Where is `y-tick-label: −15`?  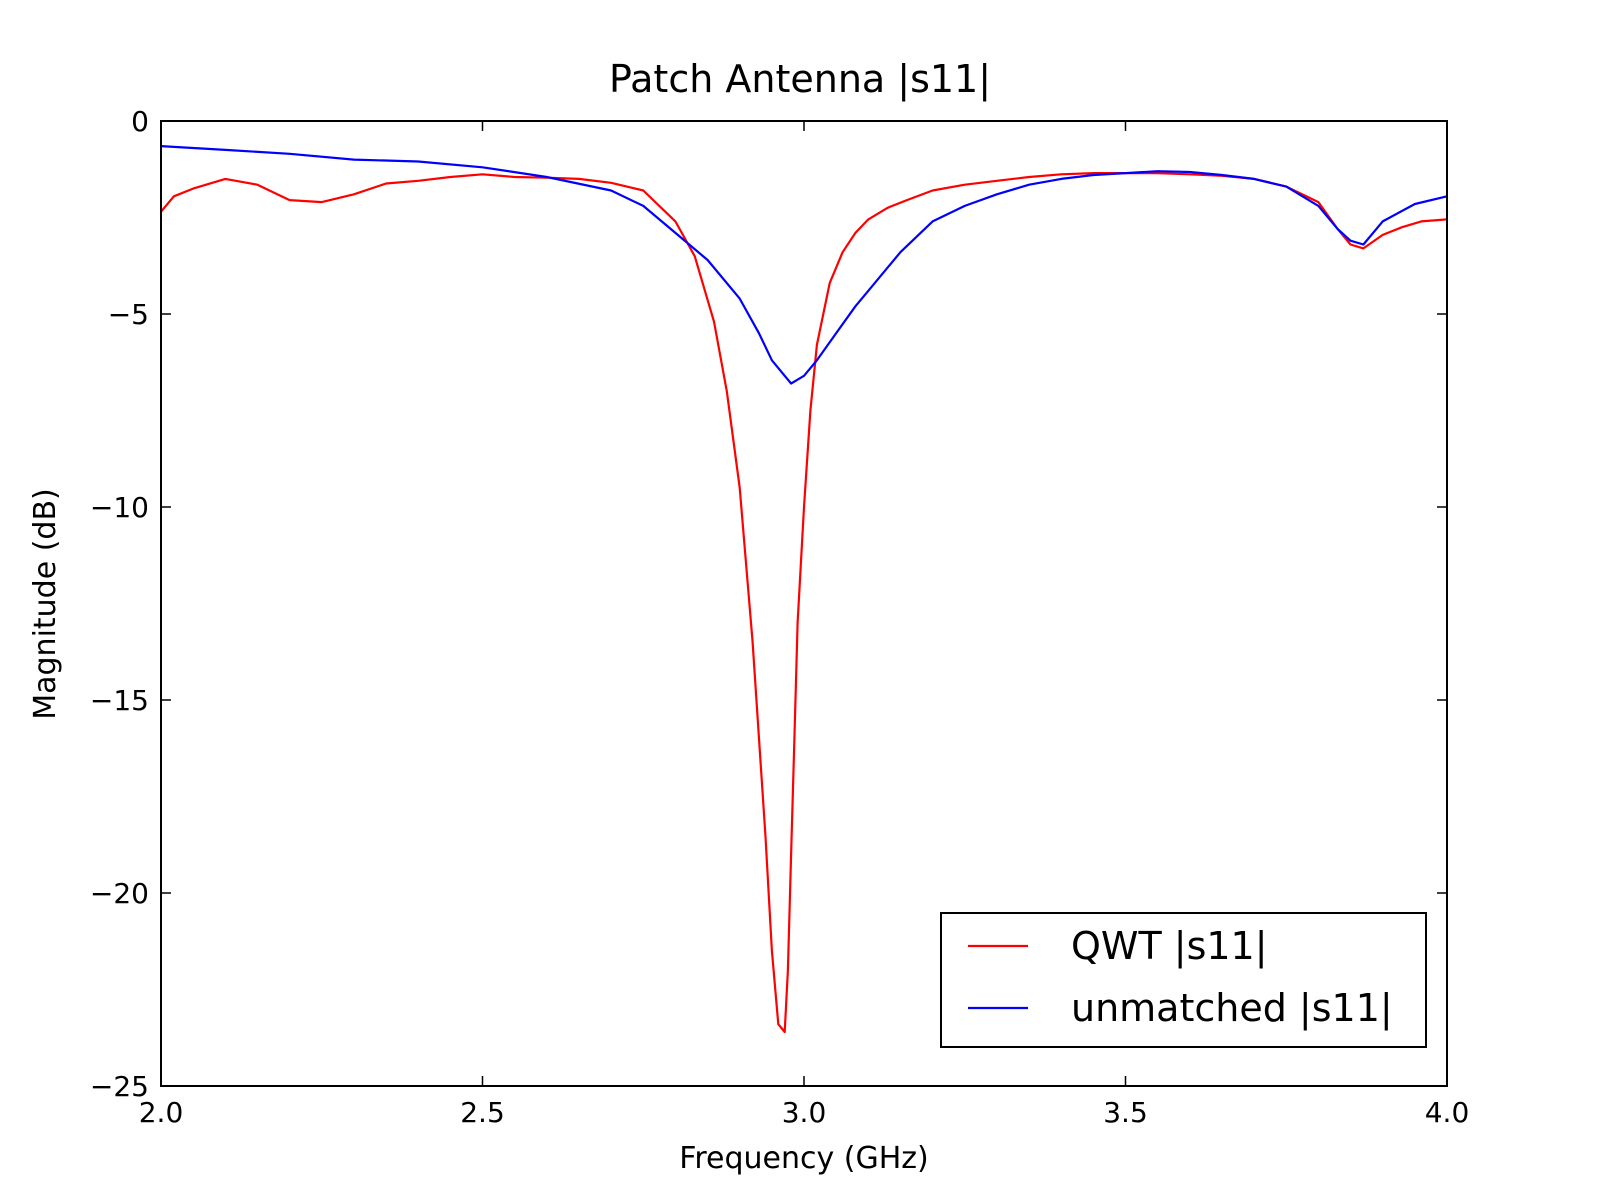
y-tick-label: −15 is located at coordinates (119, 700).